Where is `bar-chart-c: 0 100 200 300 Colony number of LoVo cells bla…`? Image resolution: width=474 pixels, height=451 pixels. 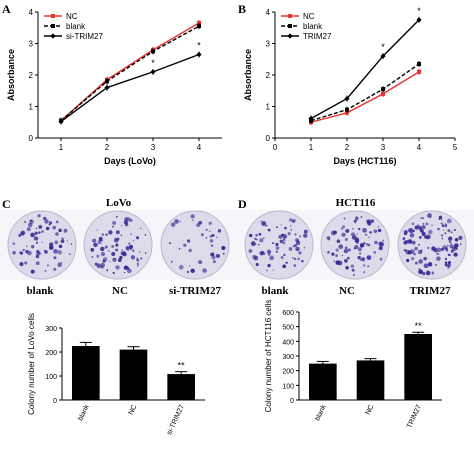 bar-chart-c: 0 100 200 300 Colony number of LoVo cells bla… is located at coordinates (116, 374).